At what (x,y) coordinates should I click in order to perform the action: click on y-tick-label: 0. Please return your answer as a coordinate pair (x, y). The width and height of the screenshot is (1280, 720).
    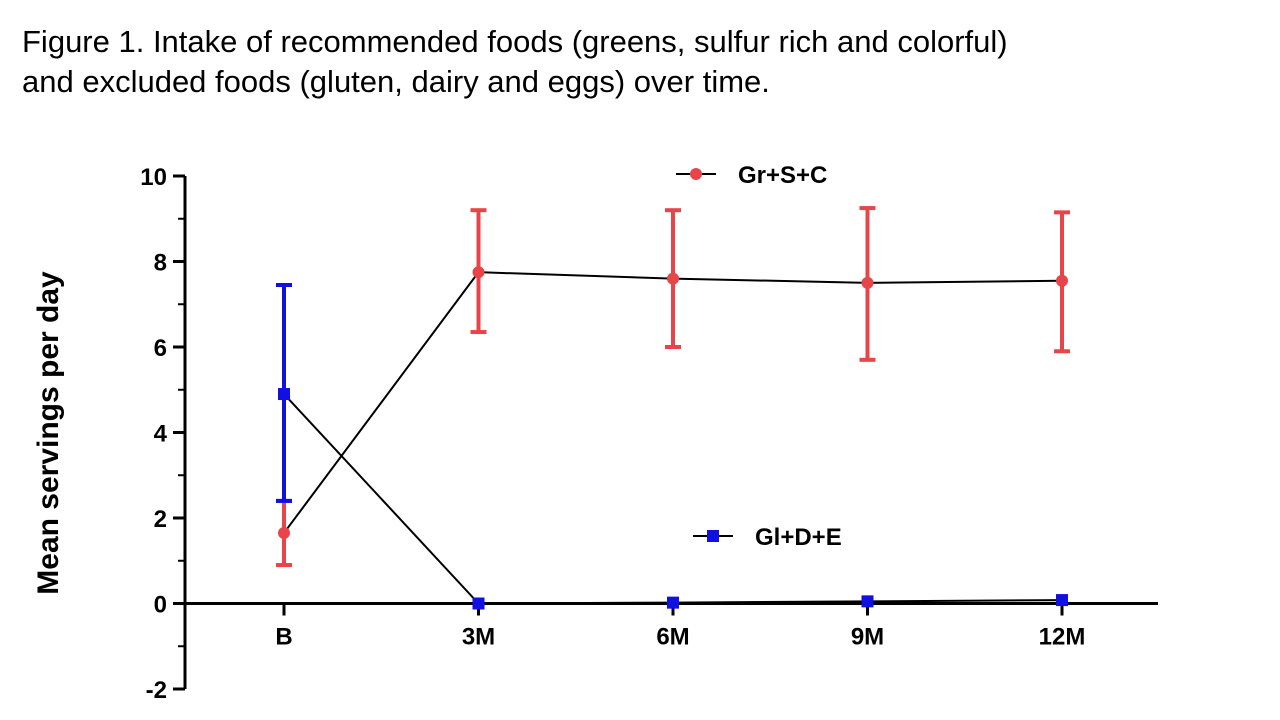
    Looking at the image, I should click on (160, 605).